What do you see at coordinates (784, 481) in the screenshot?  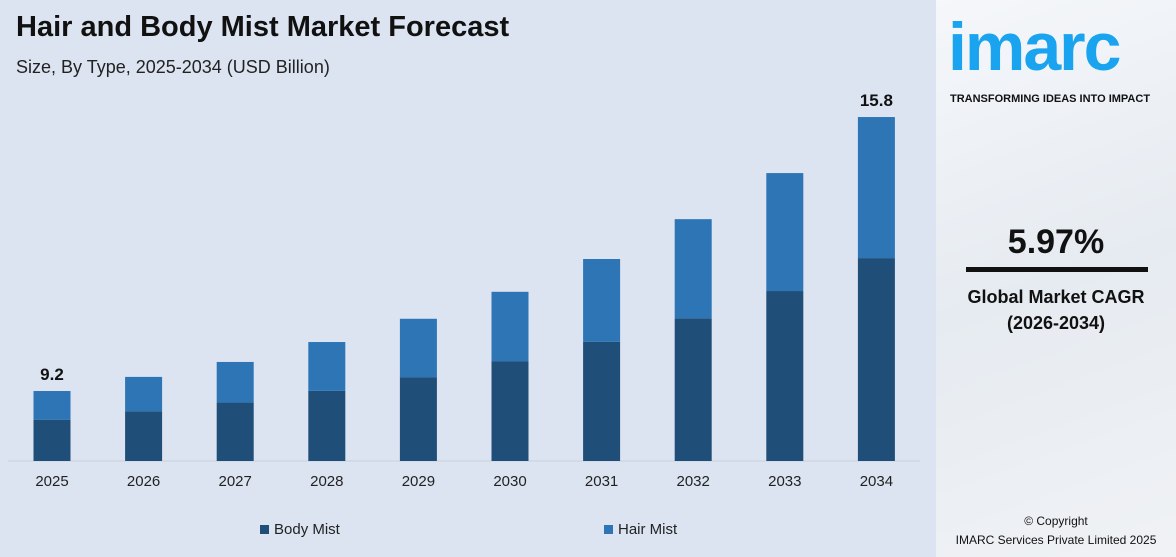 I see `x-tick-label: 2033` at bounding box center [784, 481].